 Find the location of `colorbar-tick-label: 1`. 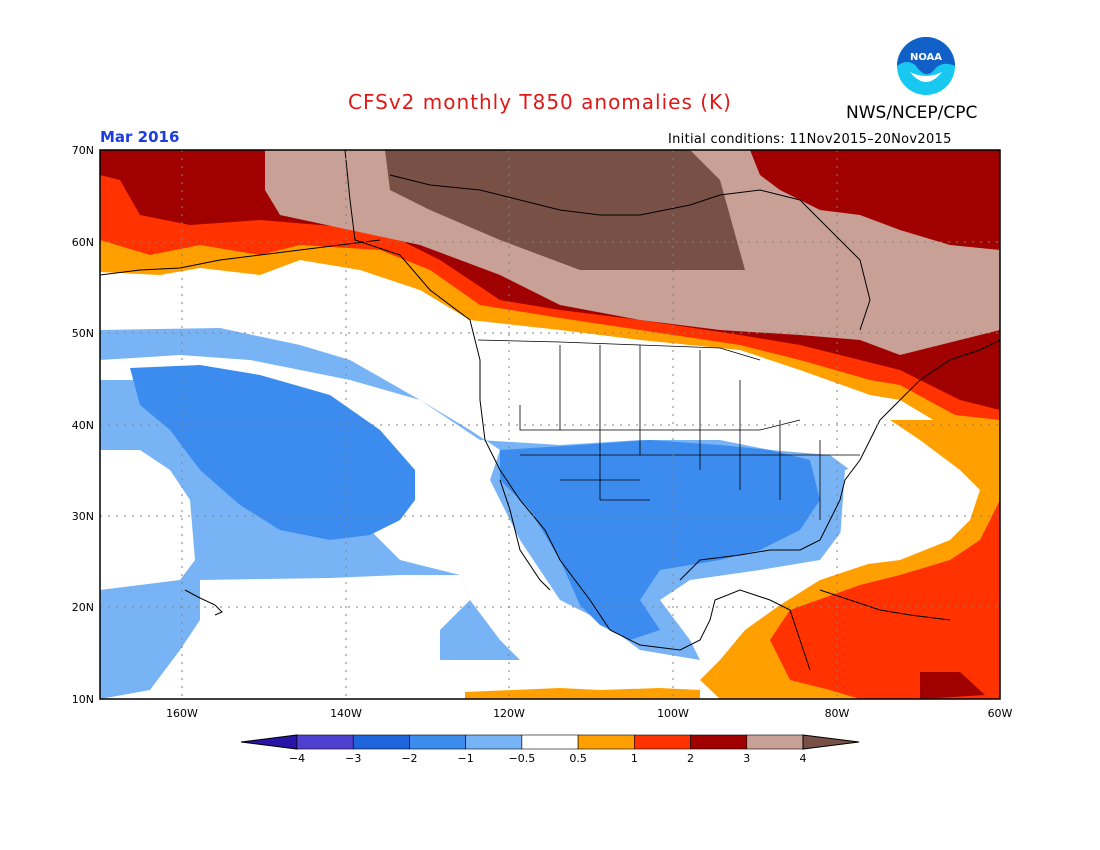

colorbar-tick-label: 1 is located at coordinates (634, 758).